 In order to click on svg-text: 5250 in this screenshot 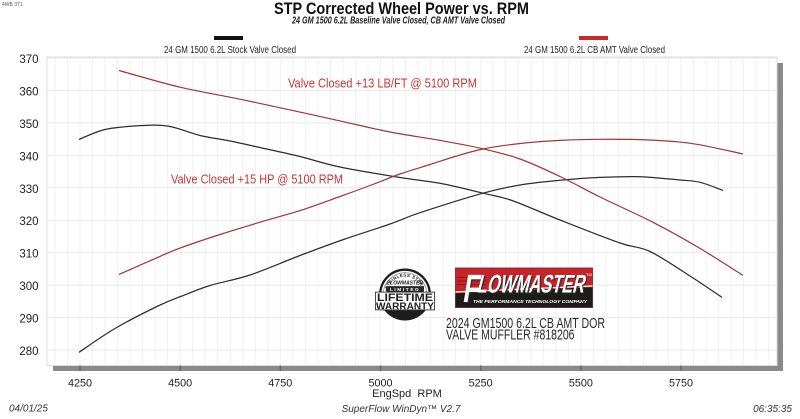, I will do `click(481, 383)`.